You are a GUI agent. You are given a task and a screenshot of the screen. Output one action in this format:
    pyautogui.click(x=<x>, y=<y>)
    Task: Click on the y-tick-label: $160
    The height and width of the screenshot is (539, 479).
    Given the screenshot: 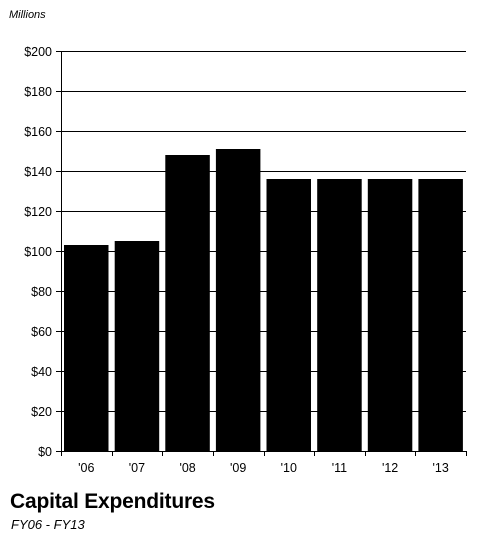 What is the action you would take?
    pyautogui.click(x=38, y=132)
    